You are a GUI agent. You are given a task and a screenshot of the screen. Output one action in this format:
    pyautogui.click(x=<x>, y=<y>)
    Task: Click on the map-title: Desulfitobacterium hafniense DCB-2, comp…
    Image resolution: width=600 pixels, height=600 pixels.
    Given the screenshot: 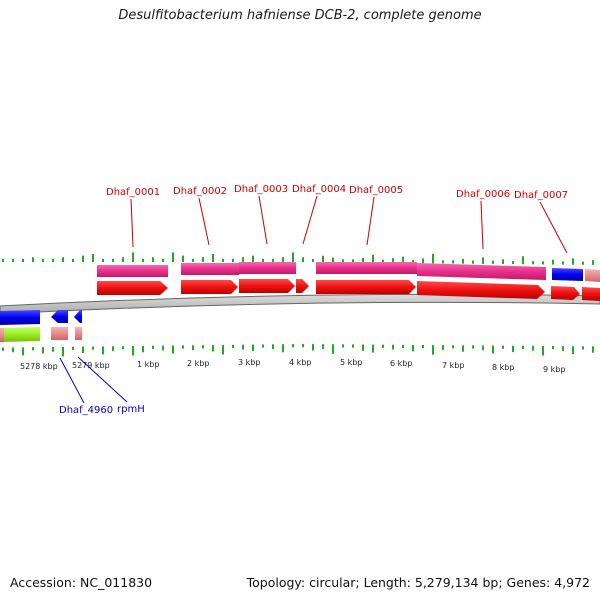 What is the action you would take?
    pyautogui.click(x=300, y=15)
    